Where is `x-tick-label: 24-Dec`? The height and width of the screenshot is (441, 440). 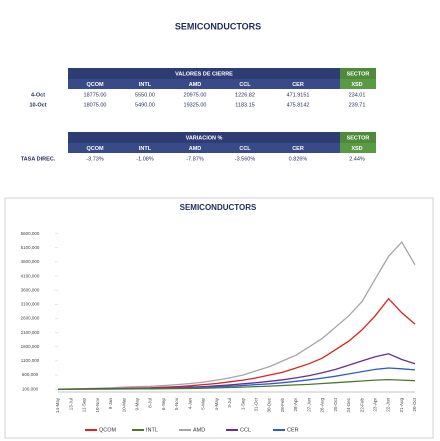
x-tick-label: 24-Dec is located at coordinates (348, 404).